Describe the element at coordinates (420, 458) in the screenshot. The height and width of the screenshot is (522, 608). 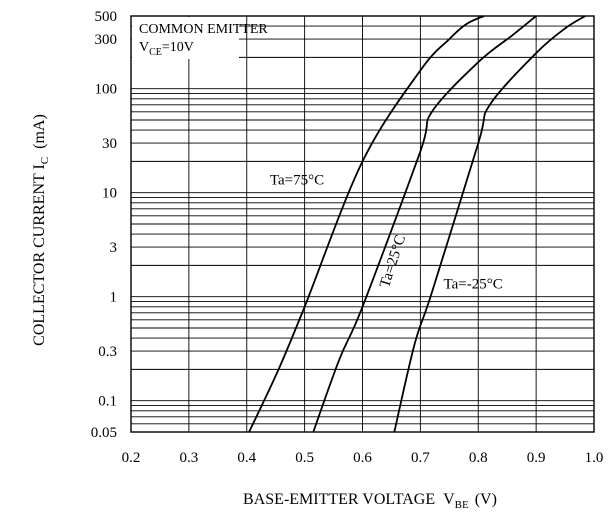
I see `x-tick-label: 0.7` at that location.